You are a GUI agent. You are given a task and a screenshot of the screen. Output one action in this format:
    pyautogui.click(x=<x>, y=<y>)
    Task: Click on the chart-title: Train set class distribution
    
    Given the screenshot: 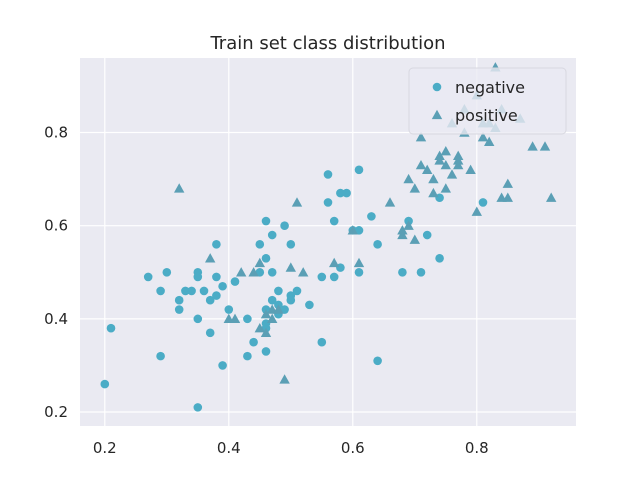 What is the action you would take?
    pyautogui.click(x=327, y=43)
    